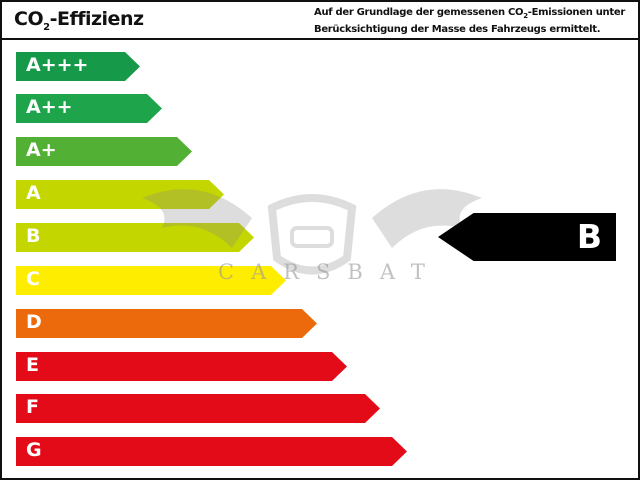 Image resolution: width=640 pixels, height=480 pixels. I want to click on efficiency-class-label: A+++, so click(57, 65).